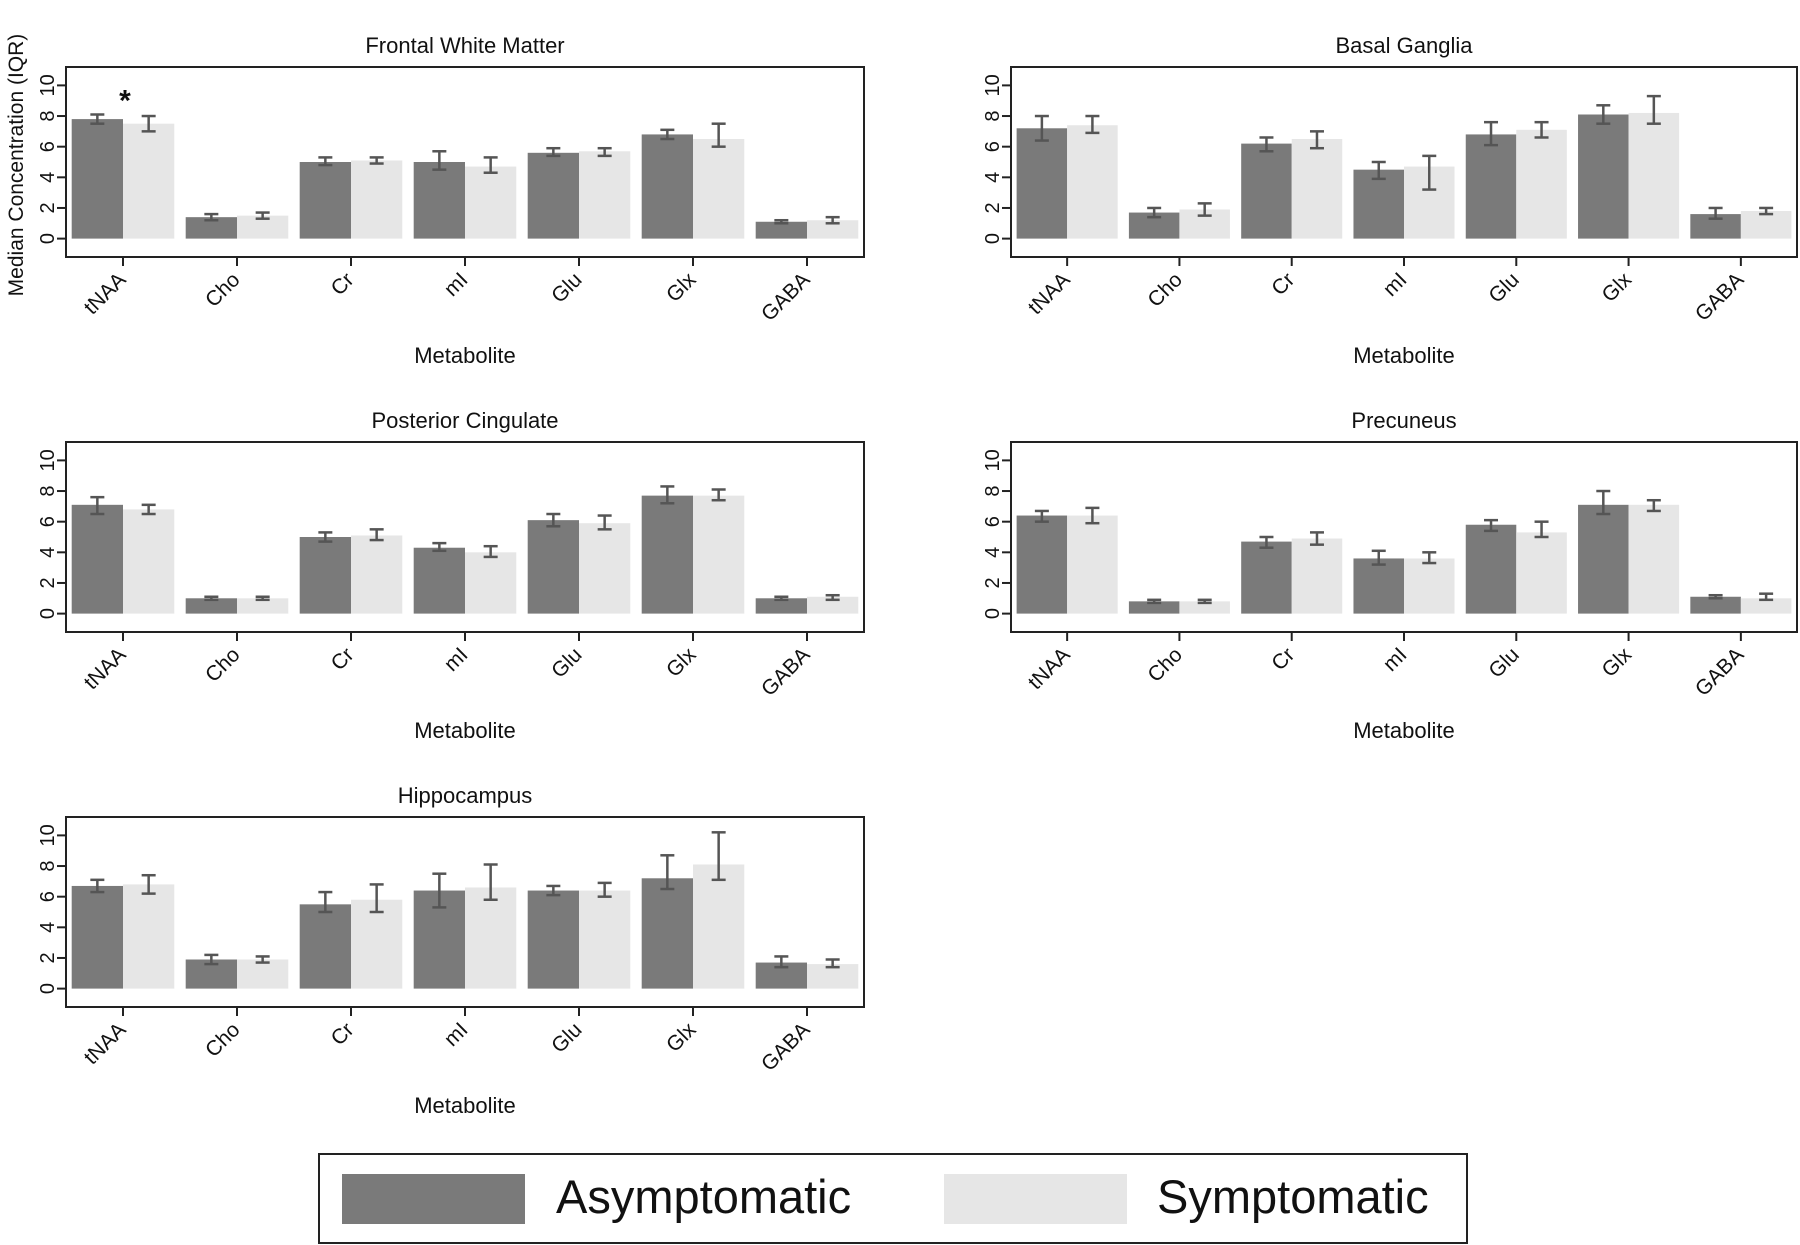  What do you see at coordinates (1266, 191) in the screenshot?
I see `bar-asymptomatic-cr` at bounding box center [1266, 191].